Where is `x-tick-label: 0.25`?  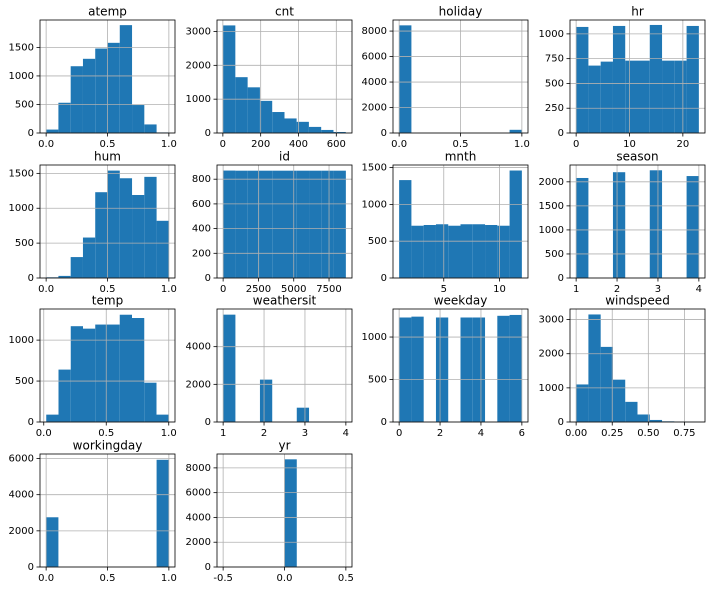
x-tick-label: 0.25 is located at coordinates (612, 433).